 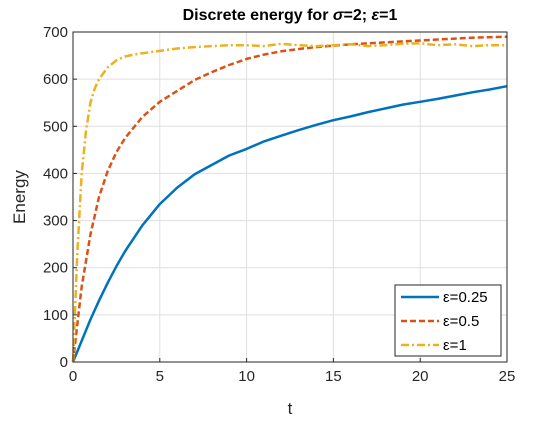 What do you see at coordinates (19, 197) in the screenshot?
I see `y-axis-label: Energy` at bounding box center [19, 197].